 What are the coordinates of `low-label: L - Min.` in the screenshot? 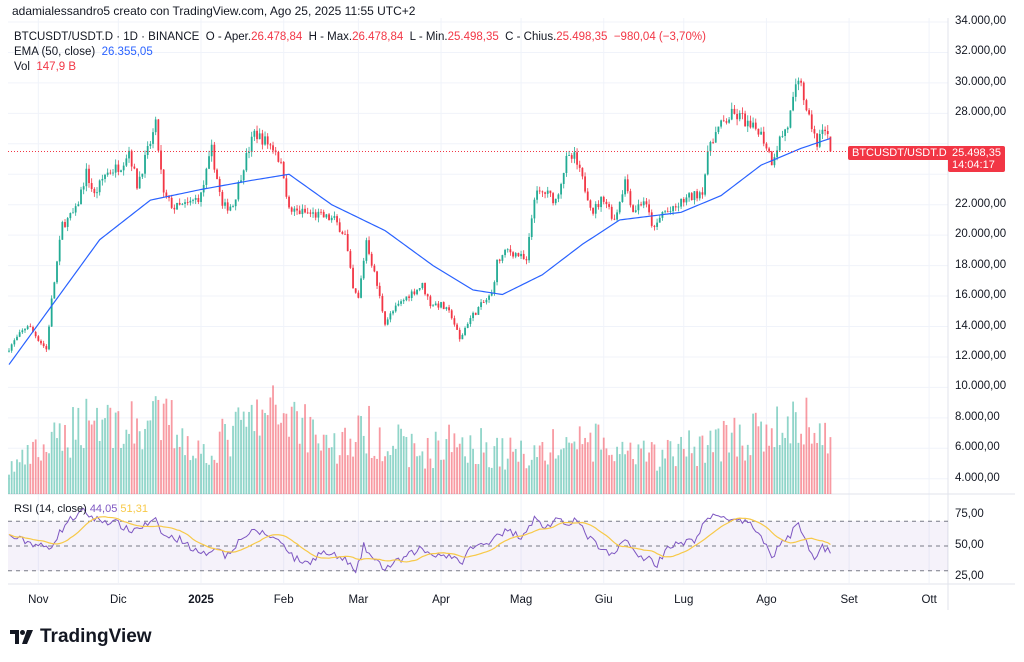 It's located at (428, 37).